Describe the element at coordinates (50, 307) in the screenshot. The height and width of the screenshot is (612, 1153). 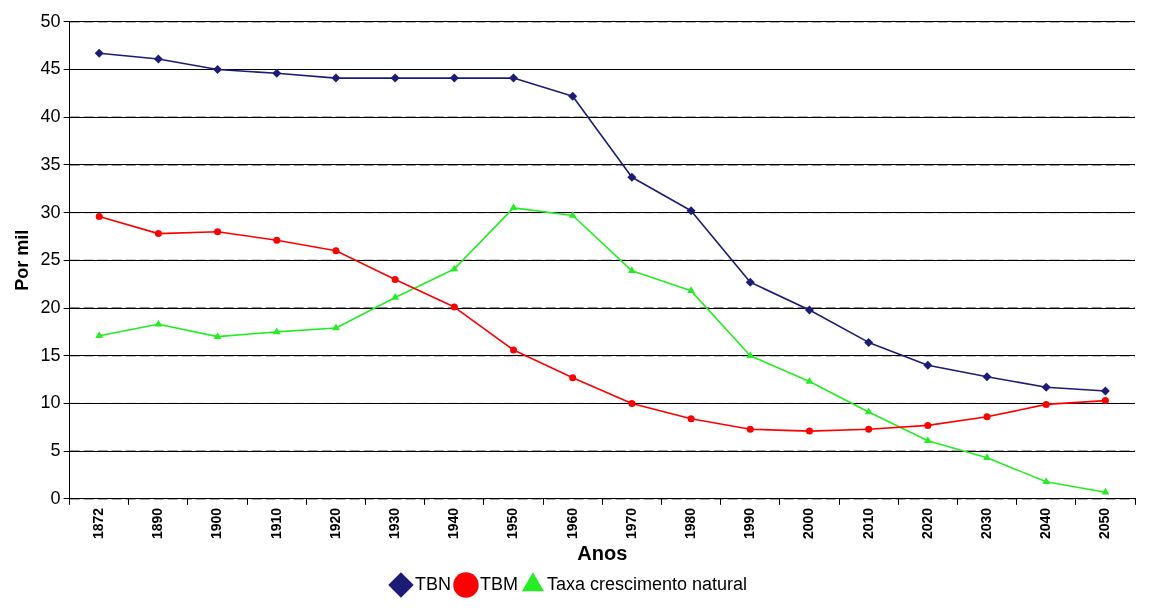
I see `y-tick-label: 20` at that location.